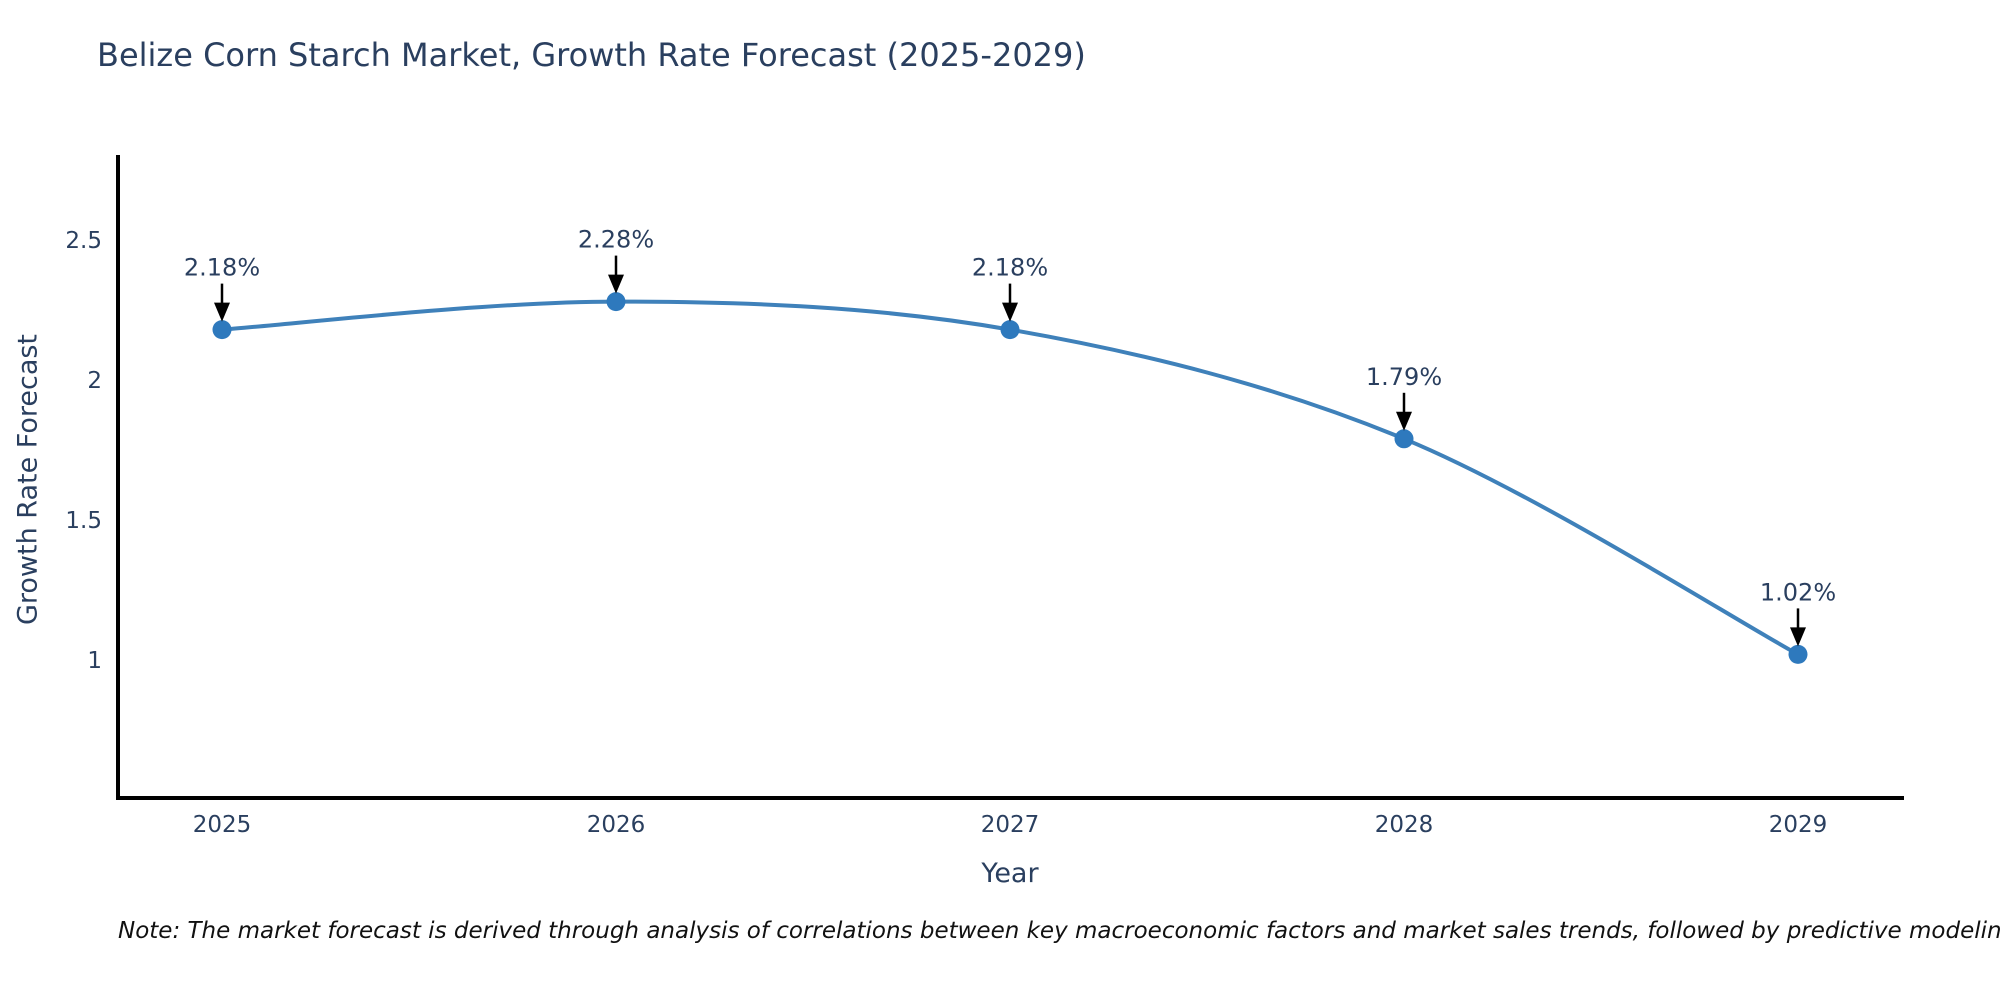 The image size is (2000, 1000). What do you see at coordinates (616, 825) in the screenshot?
I see `x-tick-label: 2026` at bounding box center [616, 825].